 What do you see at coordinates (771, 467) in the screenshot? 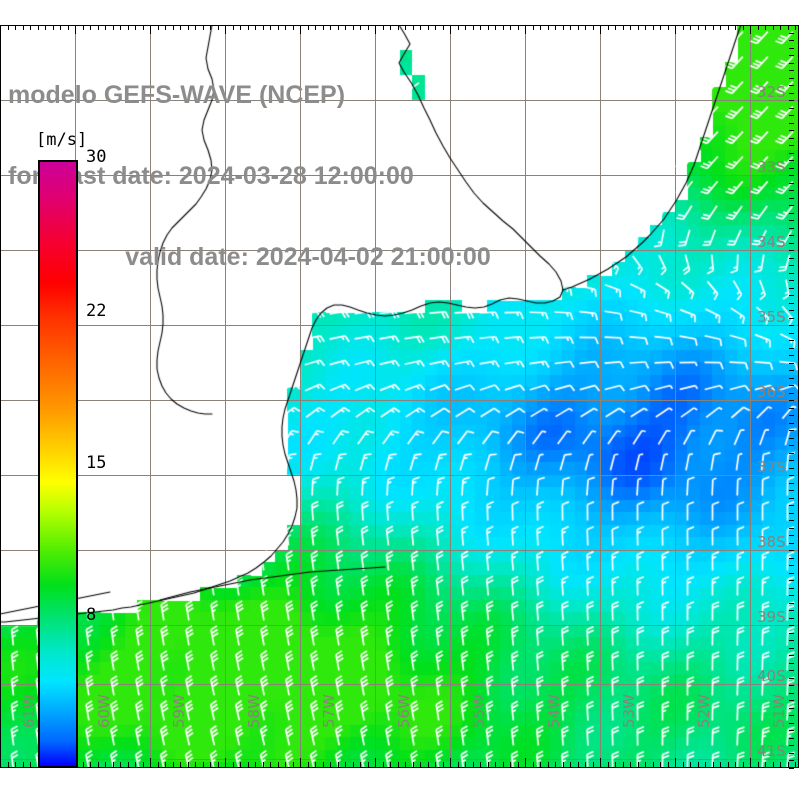
I see `latitude-label: 37S` at bounding box center [771, 467].